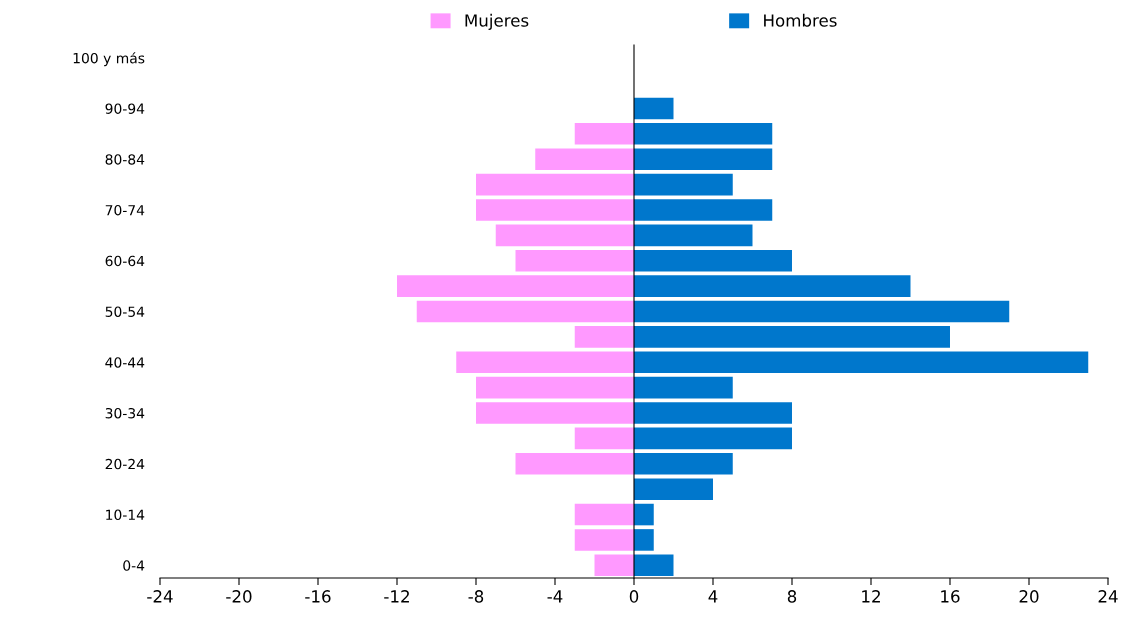  What do you see at coordinates (792, 596) in the screenshot?
I see `x-tick-label: 8` at bounding box center [792, 596].